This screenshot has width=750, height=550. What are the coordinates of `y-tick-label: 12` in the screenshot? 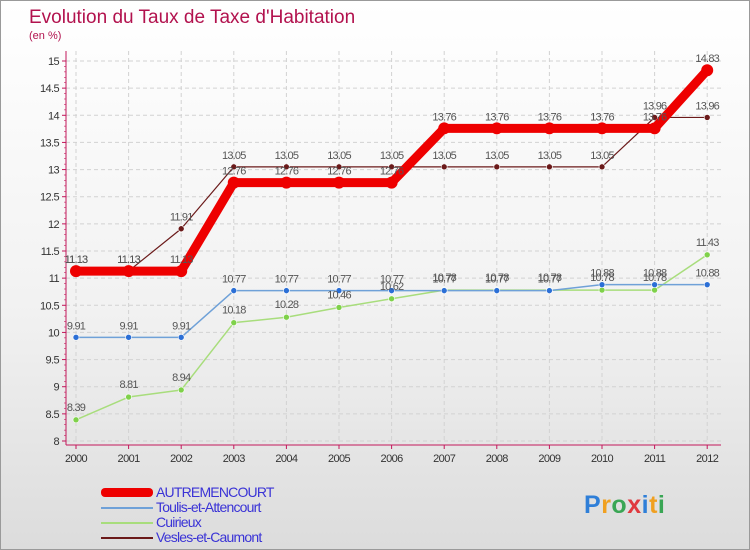 It's located at (54, 225).